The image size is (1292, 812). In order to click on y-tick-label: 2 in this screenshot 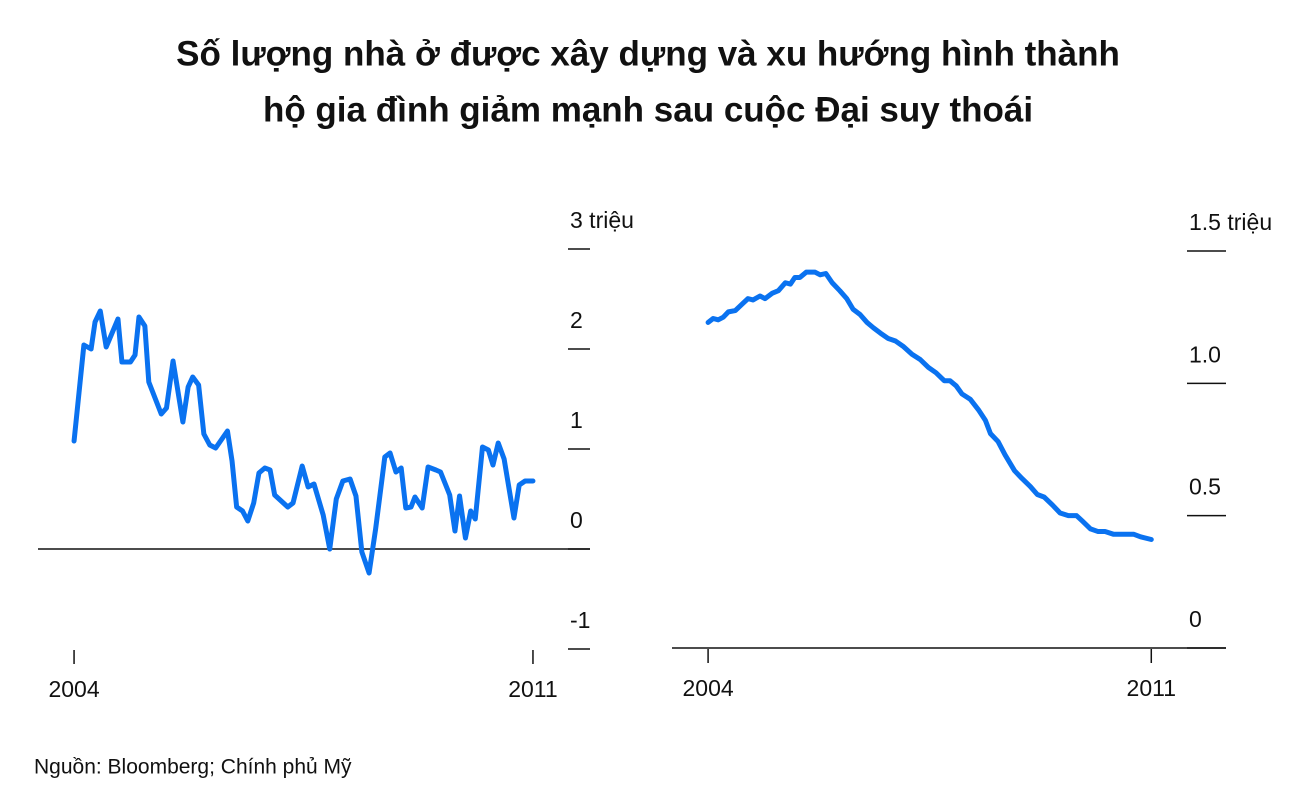, I will do `click(576, 320)`.